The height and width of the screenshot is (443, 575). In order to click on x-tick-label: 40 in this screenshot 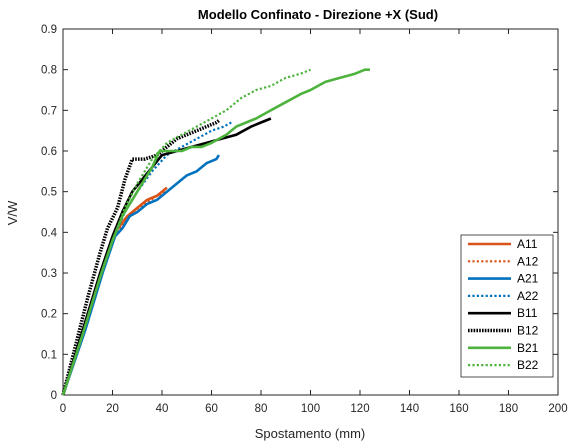, I will do `click(162, 409)`.